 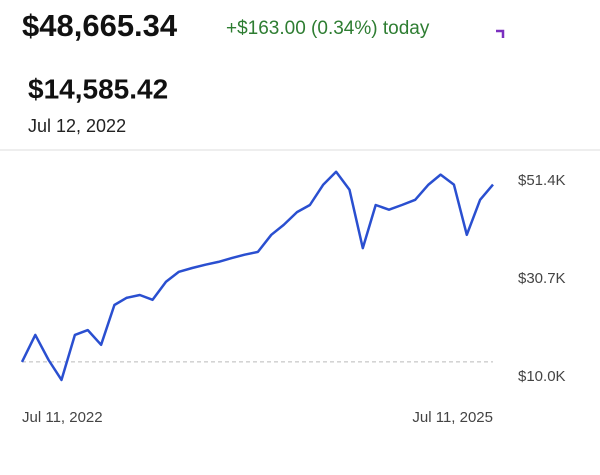 What do you see at coordinates (328, 28) in the screenshot?
I see `daily-change: +$163.00 (0.34%) today` at bounding box center [328, 28].